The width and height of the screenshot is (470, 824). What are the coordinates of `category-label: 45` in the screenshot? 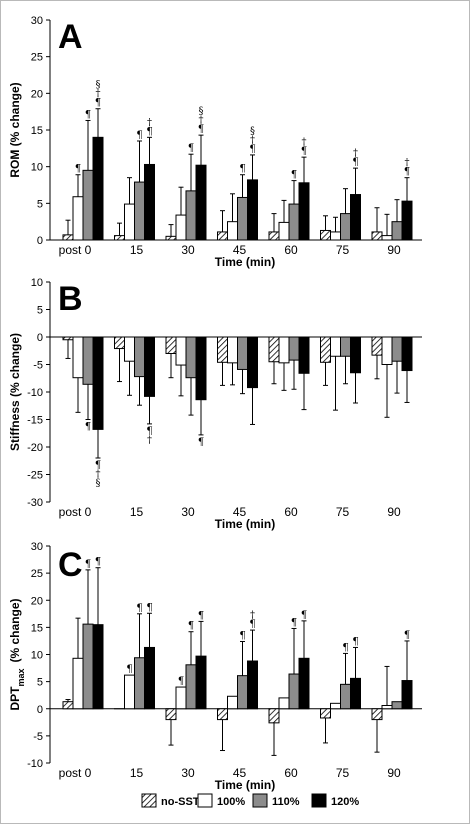 It's located at (240, 773).